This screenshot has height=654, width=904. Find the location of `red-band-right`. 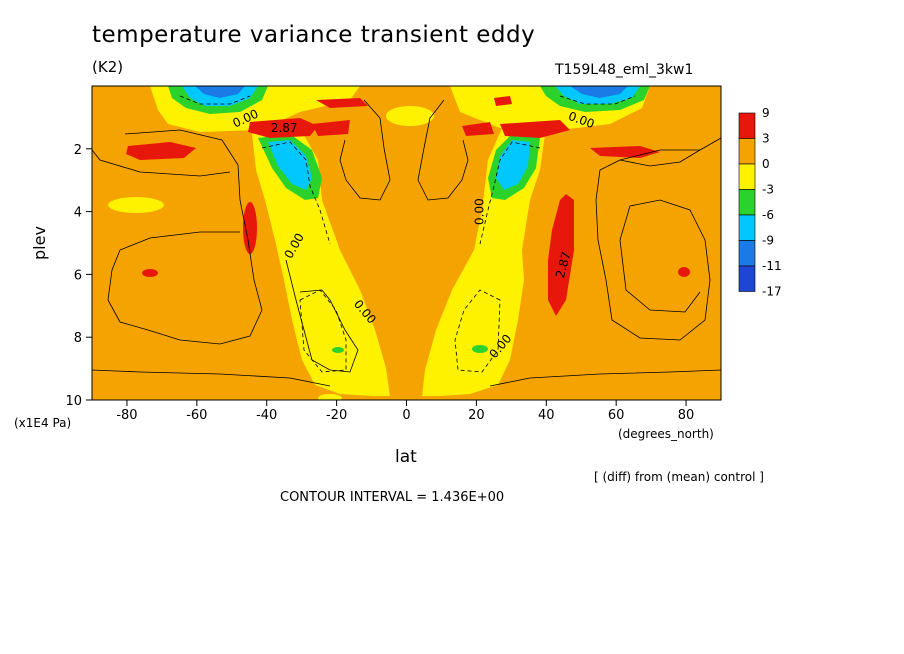

red-band-right is located at coordinates (535, 129).